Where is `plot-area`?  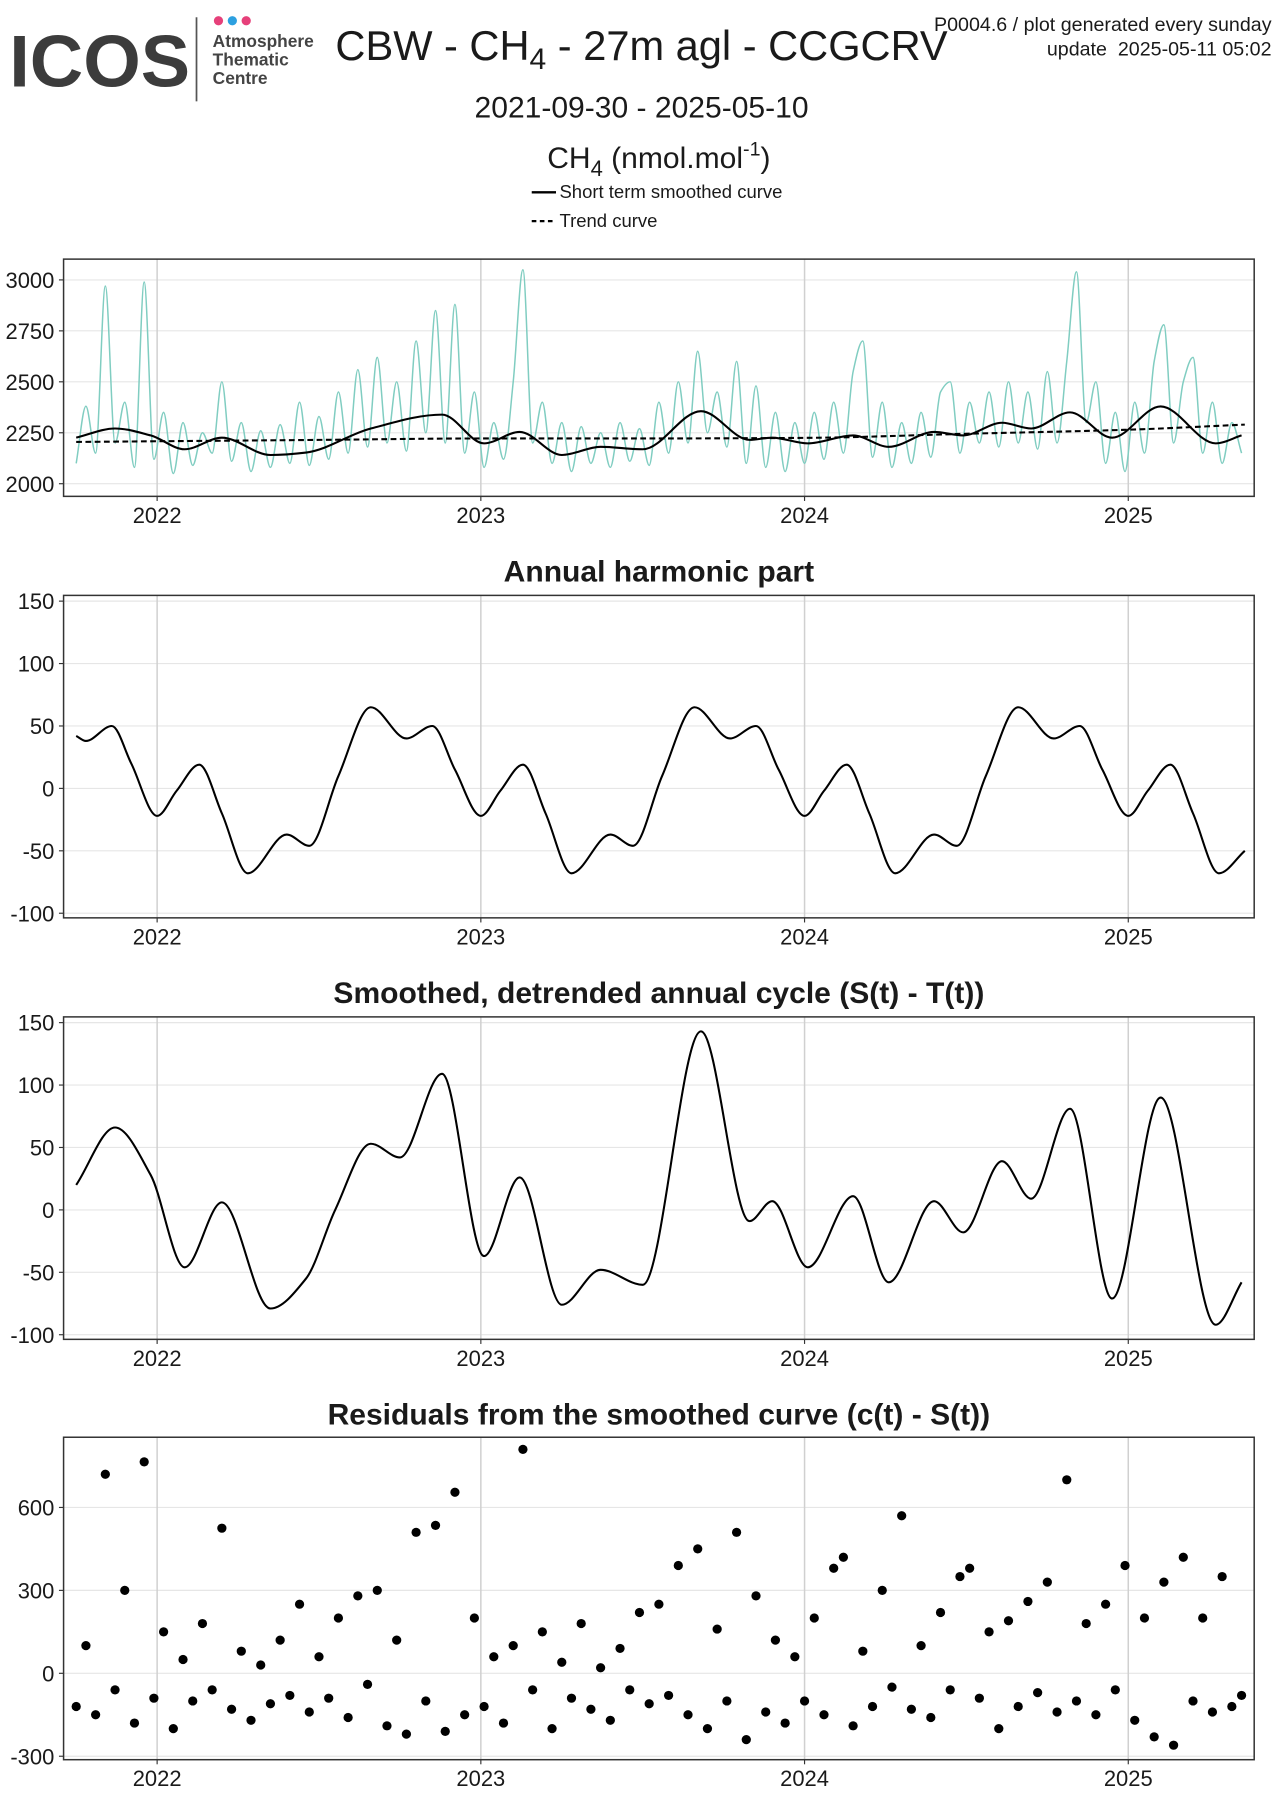
plot-area is located at coordinates (660, 790).